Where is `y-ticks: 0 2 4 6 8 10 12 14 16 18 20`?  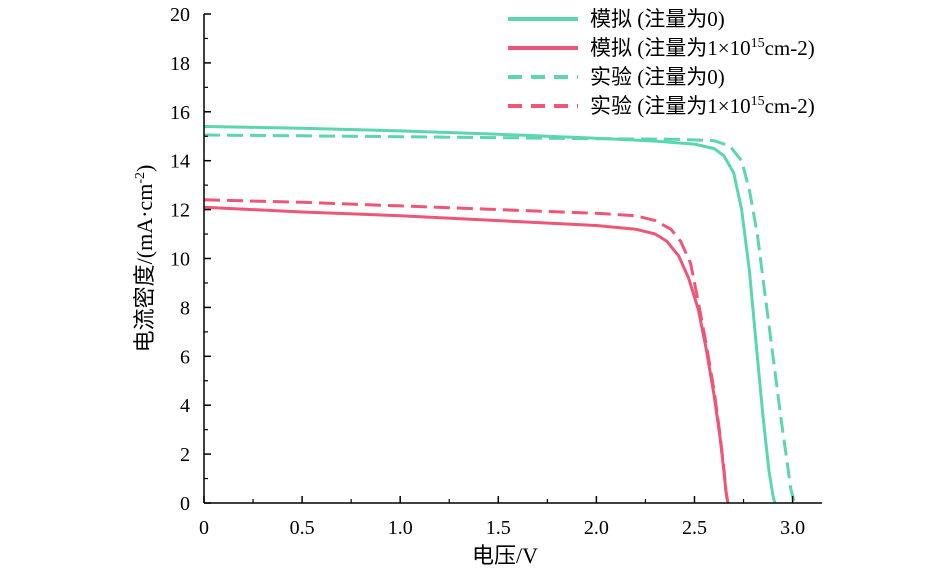
y-ticks: 0 2 4 6 8 10 12 14 16 18 20 is located at coordinates (190, 259).